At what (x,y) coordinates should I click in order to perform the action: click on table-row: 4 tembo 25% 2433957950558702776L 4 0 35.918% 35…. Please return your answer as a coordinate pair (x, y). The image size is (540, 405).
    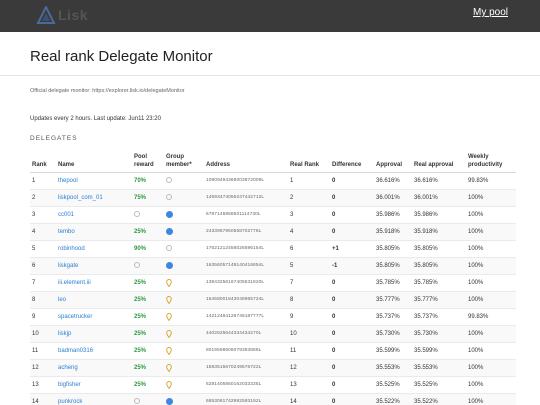
    Looking at the image, I should click on (273, 232).